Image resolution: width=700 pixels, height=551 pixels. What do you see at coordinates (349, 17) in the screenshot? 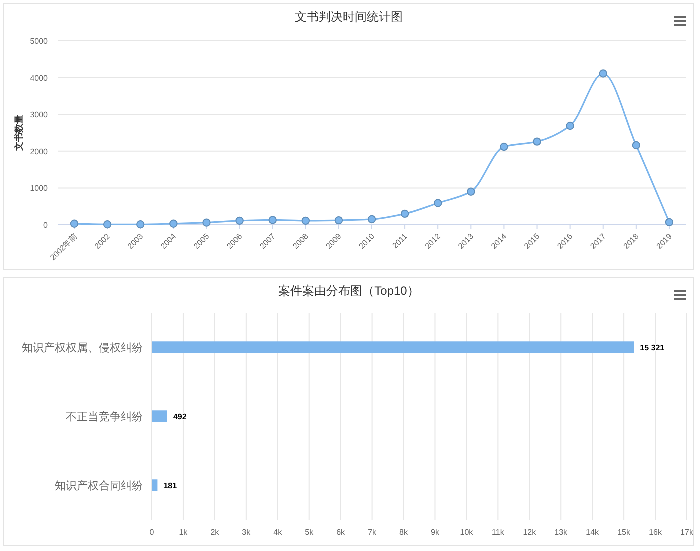
I see `chart-title: 文书判决时间统计图` at bounding box center [349, 17].